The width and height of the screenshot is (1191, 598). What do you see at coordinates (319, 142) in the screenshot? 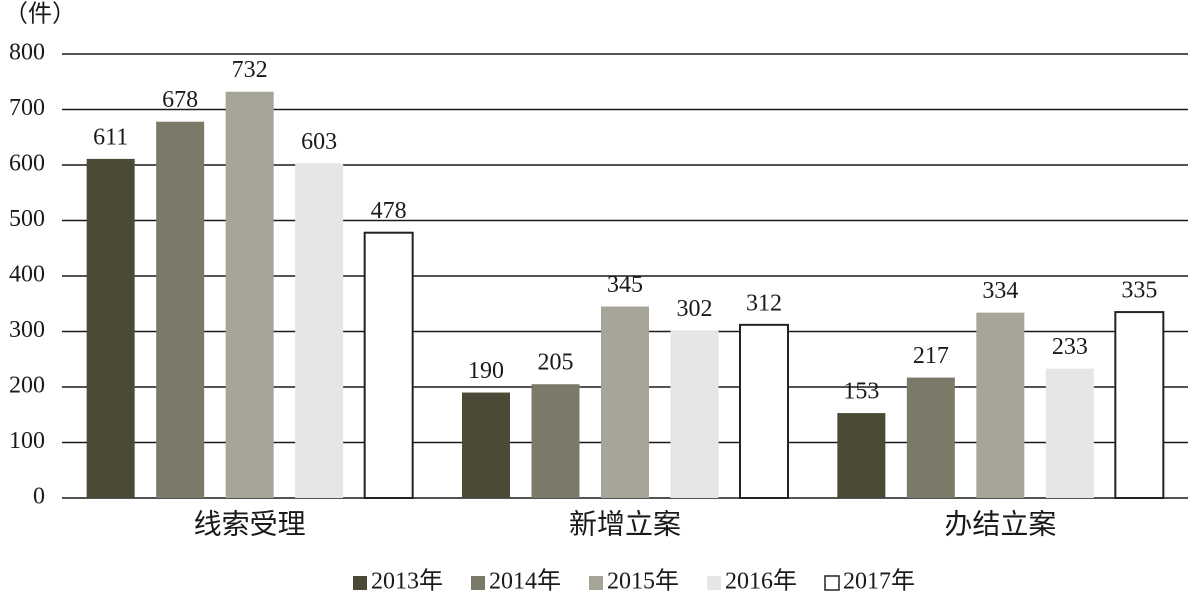
I see `data-label: 603` at bounding box center [319, 142].